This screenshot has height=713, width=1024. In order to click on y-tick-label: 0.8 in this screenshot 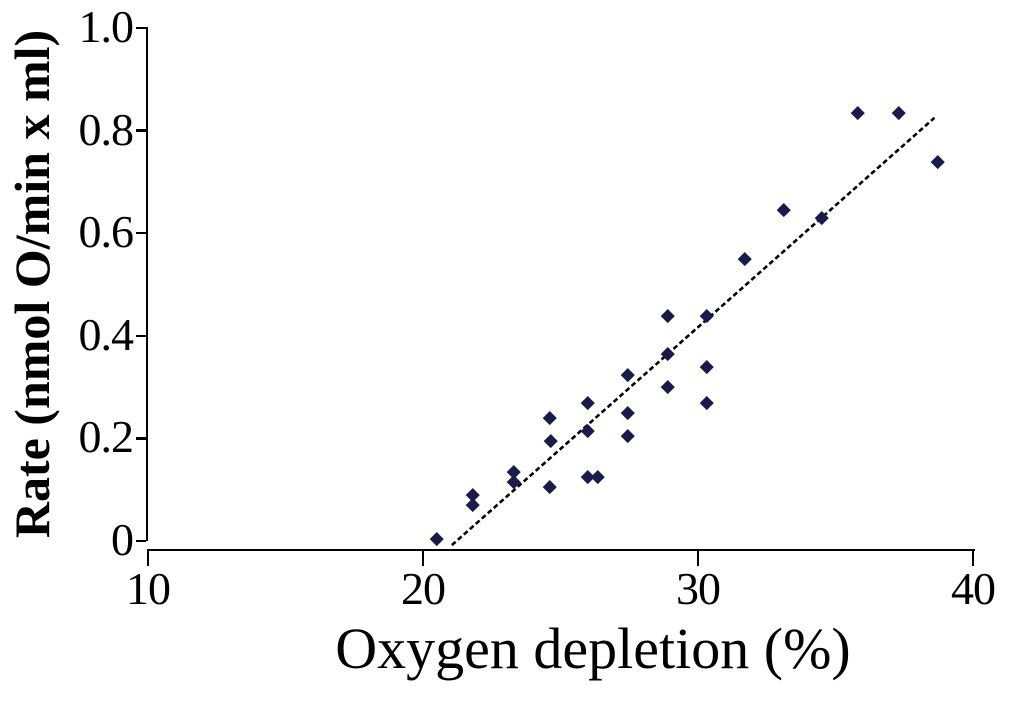, I will do `click(106, 129)`.